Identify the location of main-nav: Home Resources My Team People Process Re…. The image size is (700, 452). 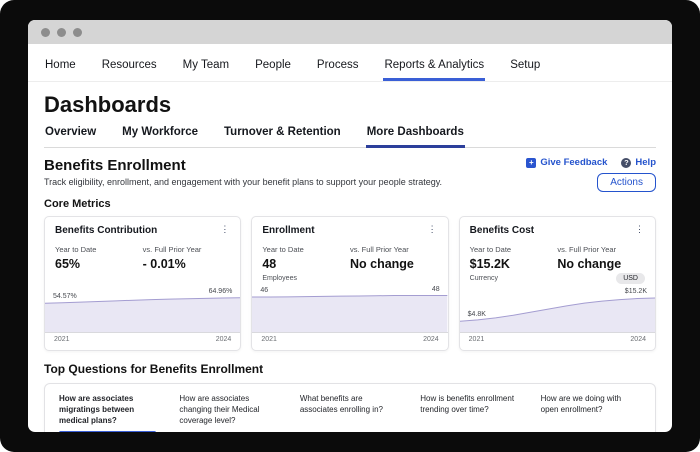
(350, 63).